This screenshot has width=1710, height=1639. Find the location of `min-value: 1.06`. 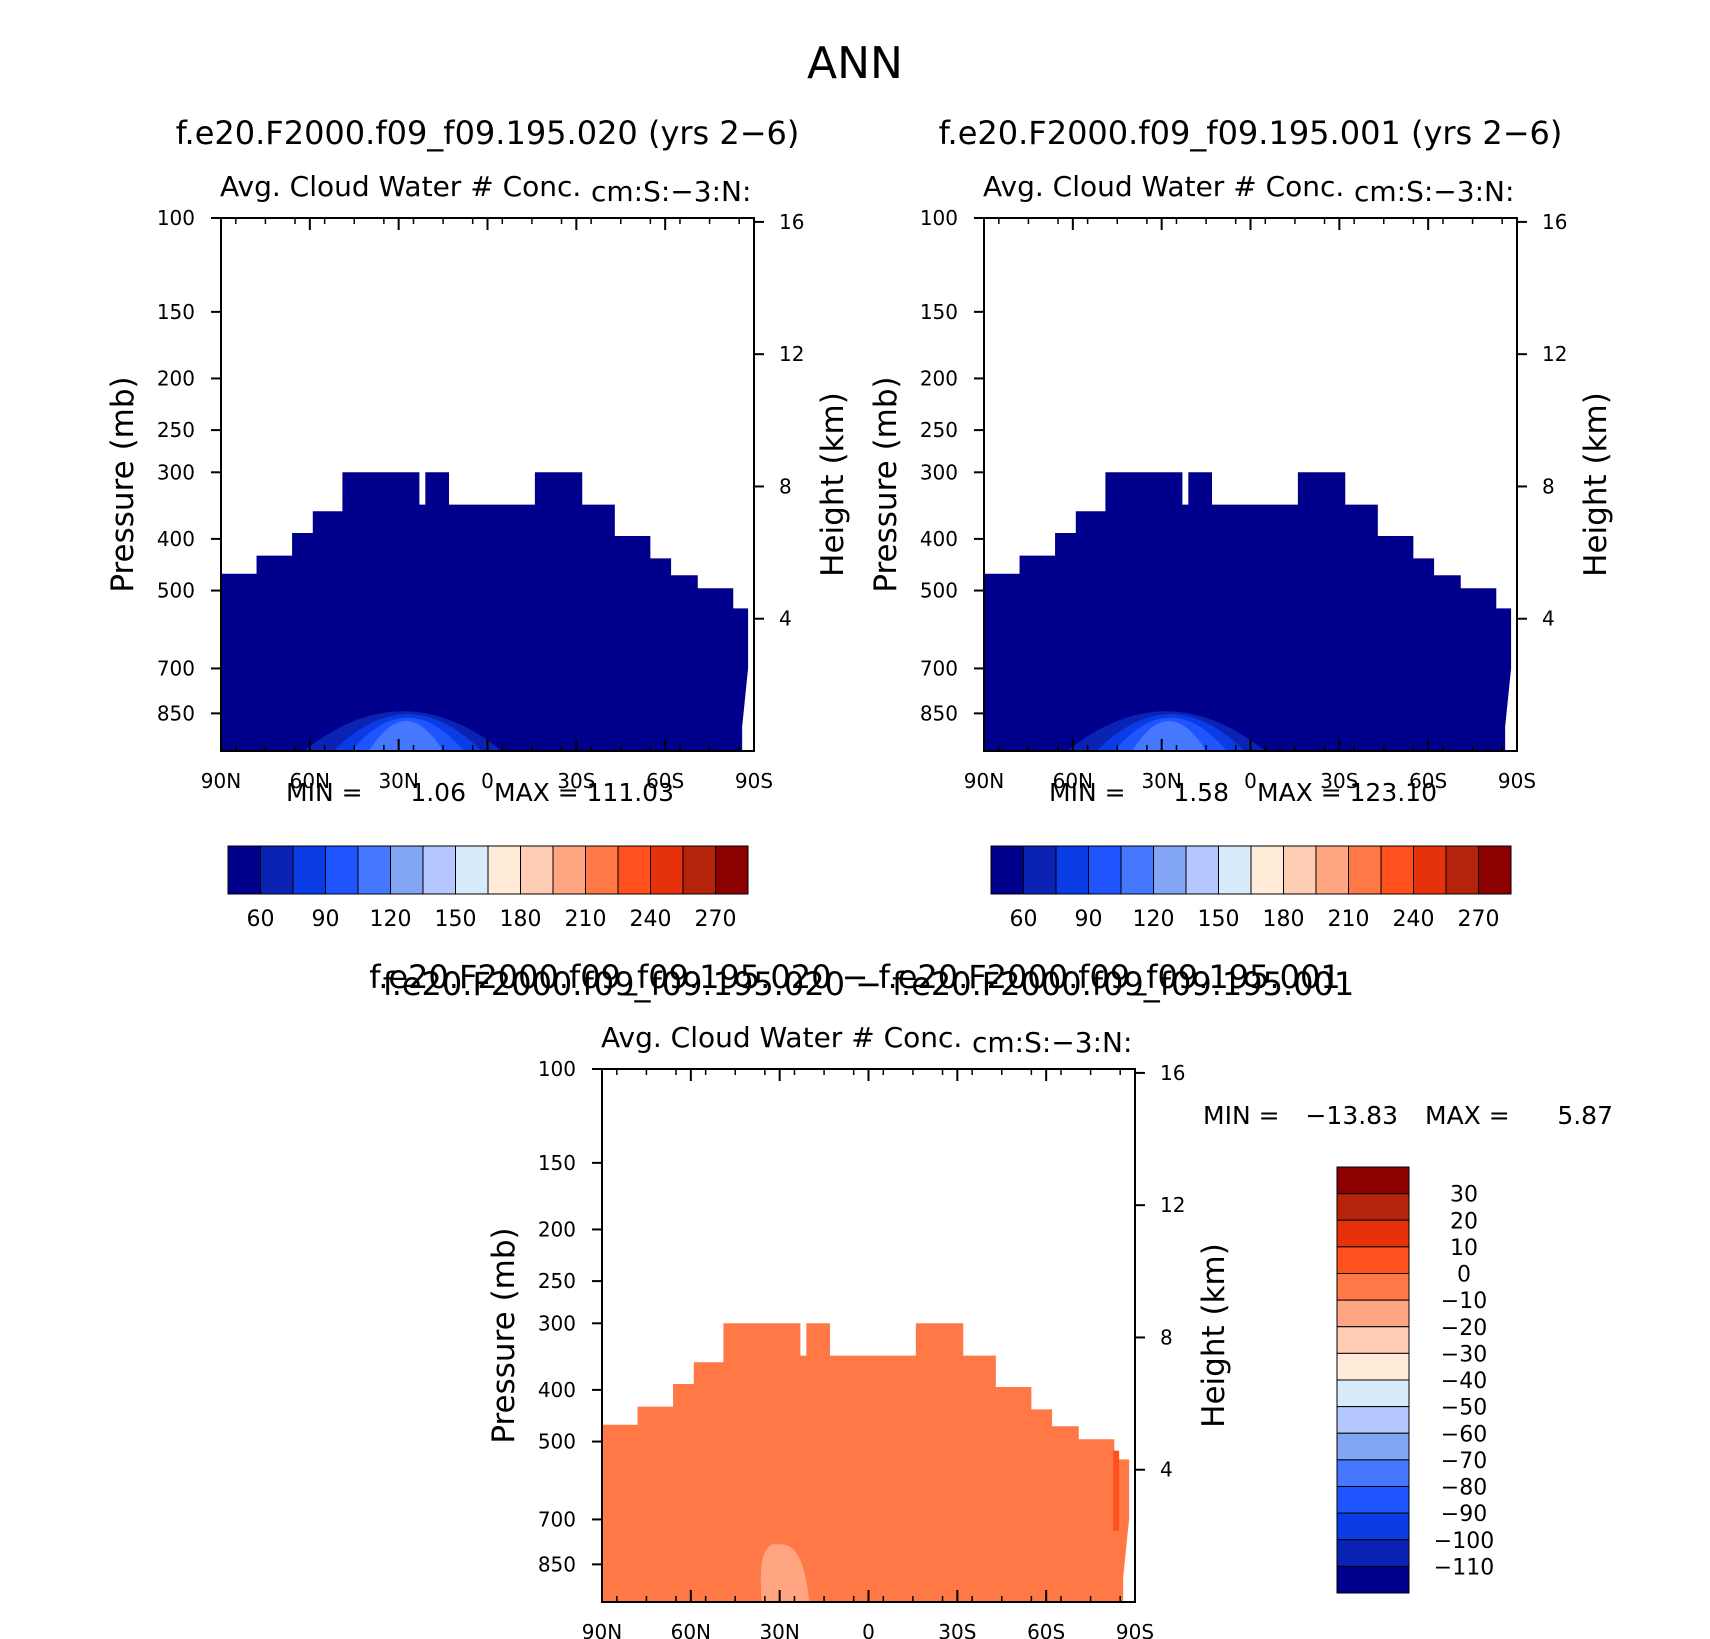

min-value: 1.06 is located at coordinates (438, 792).